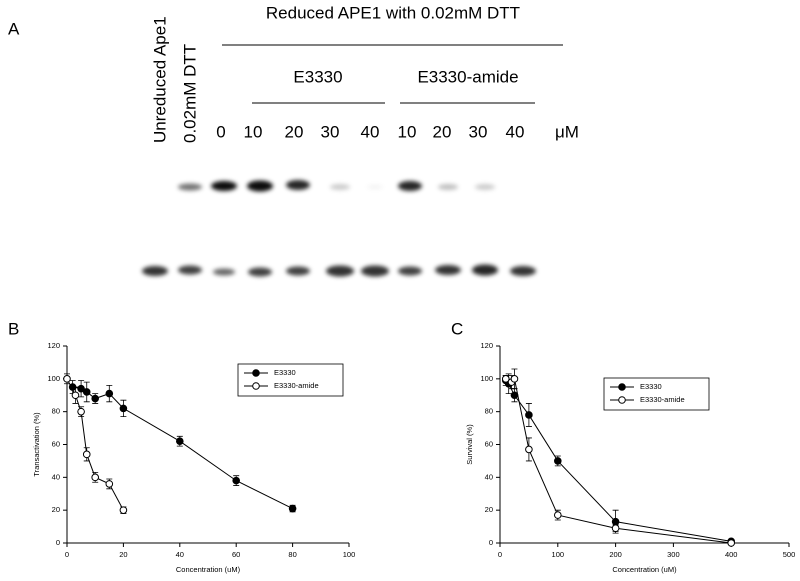 This screenshot has width=800, height=581. What do you see at coordinates (673, 554) in the screenshot?
I see `x-tick-label: 300` at bounding box center [673, 554].